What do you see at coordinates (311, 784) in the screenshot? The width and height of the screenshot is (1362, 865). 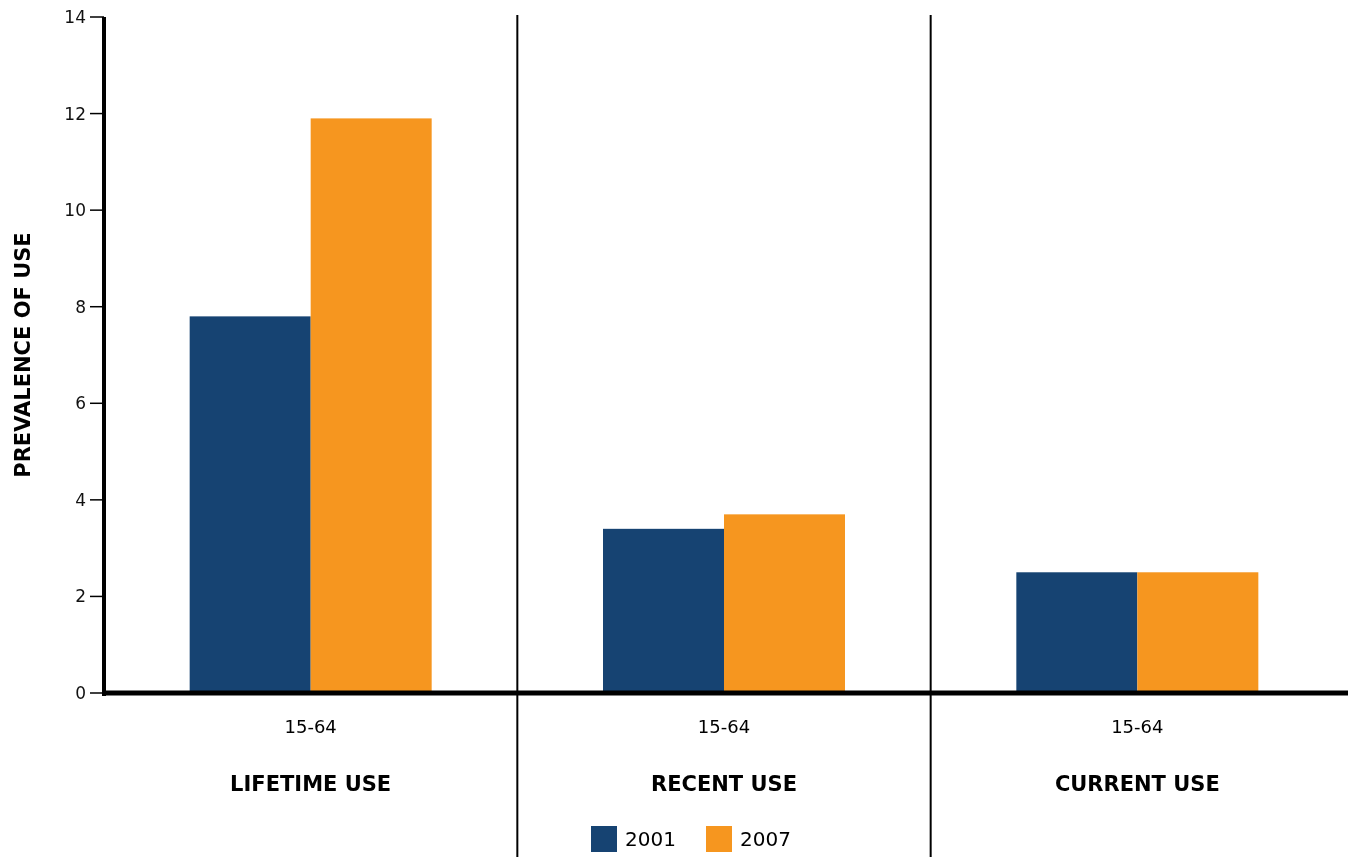 I see `x-tick-label: LIFETIME USE` at bounding box center [311, 784].